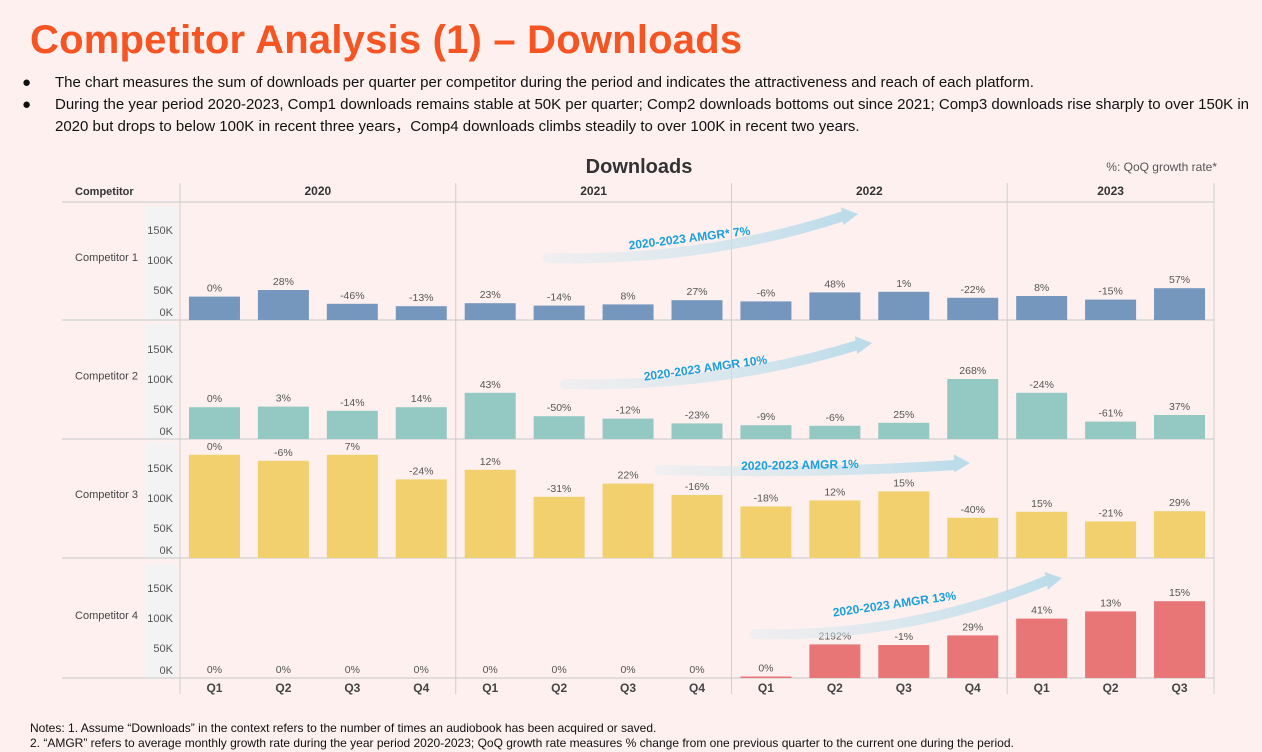 The height and width of the screenshot is (752, 1262). Describe the element at coordinates (214, 688) in the screenshot. I see `quarter-label: Q1` at that location.